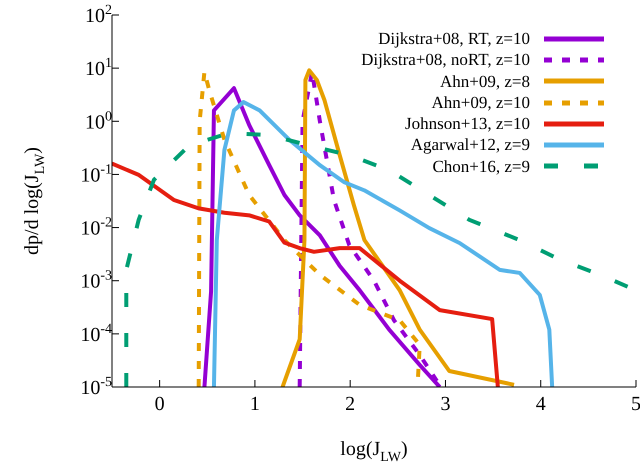 This screenshot has width=640, height=473. Describe the element at coordinates (485, 81) in the screenshot. I see `legend-label: Ahn+09, z=8` at that location.